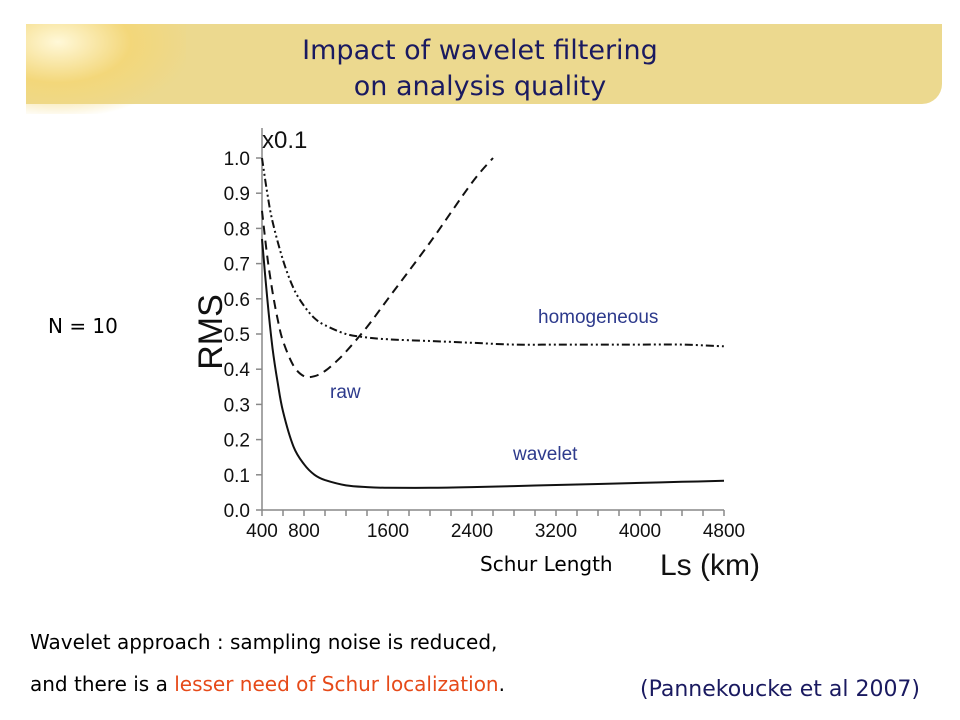 The image size is (960, 720). Describe the element at coordinates (724, 531) in the screenshot. I see `x-tick-label: 4800` at that location.